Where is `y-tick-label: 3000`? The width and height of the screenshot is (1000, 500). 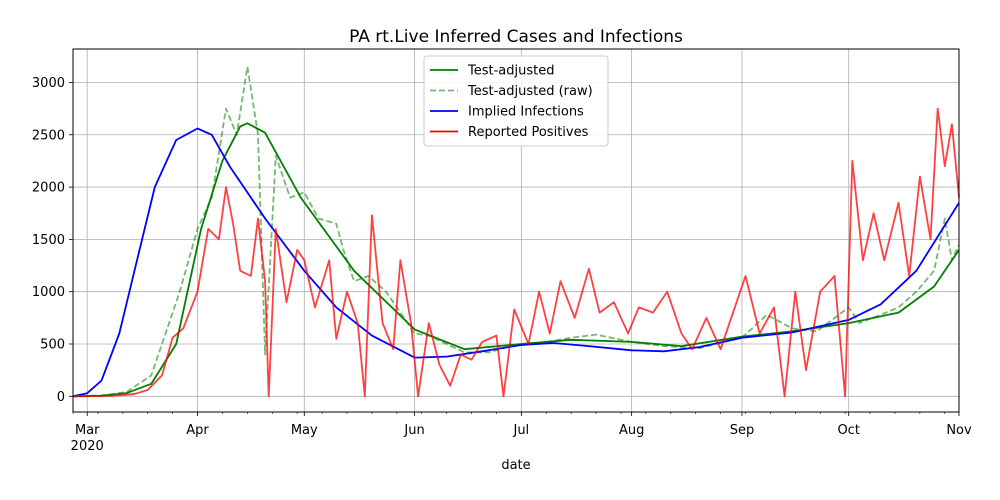 y-tick-label: 3000 is located at coordinates (48, 83).